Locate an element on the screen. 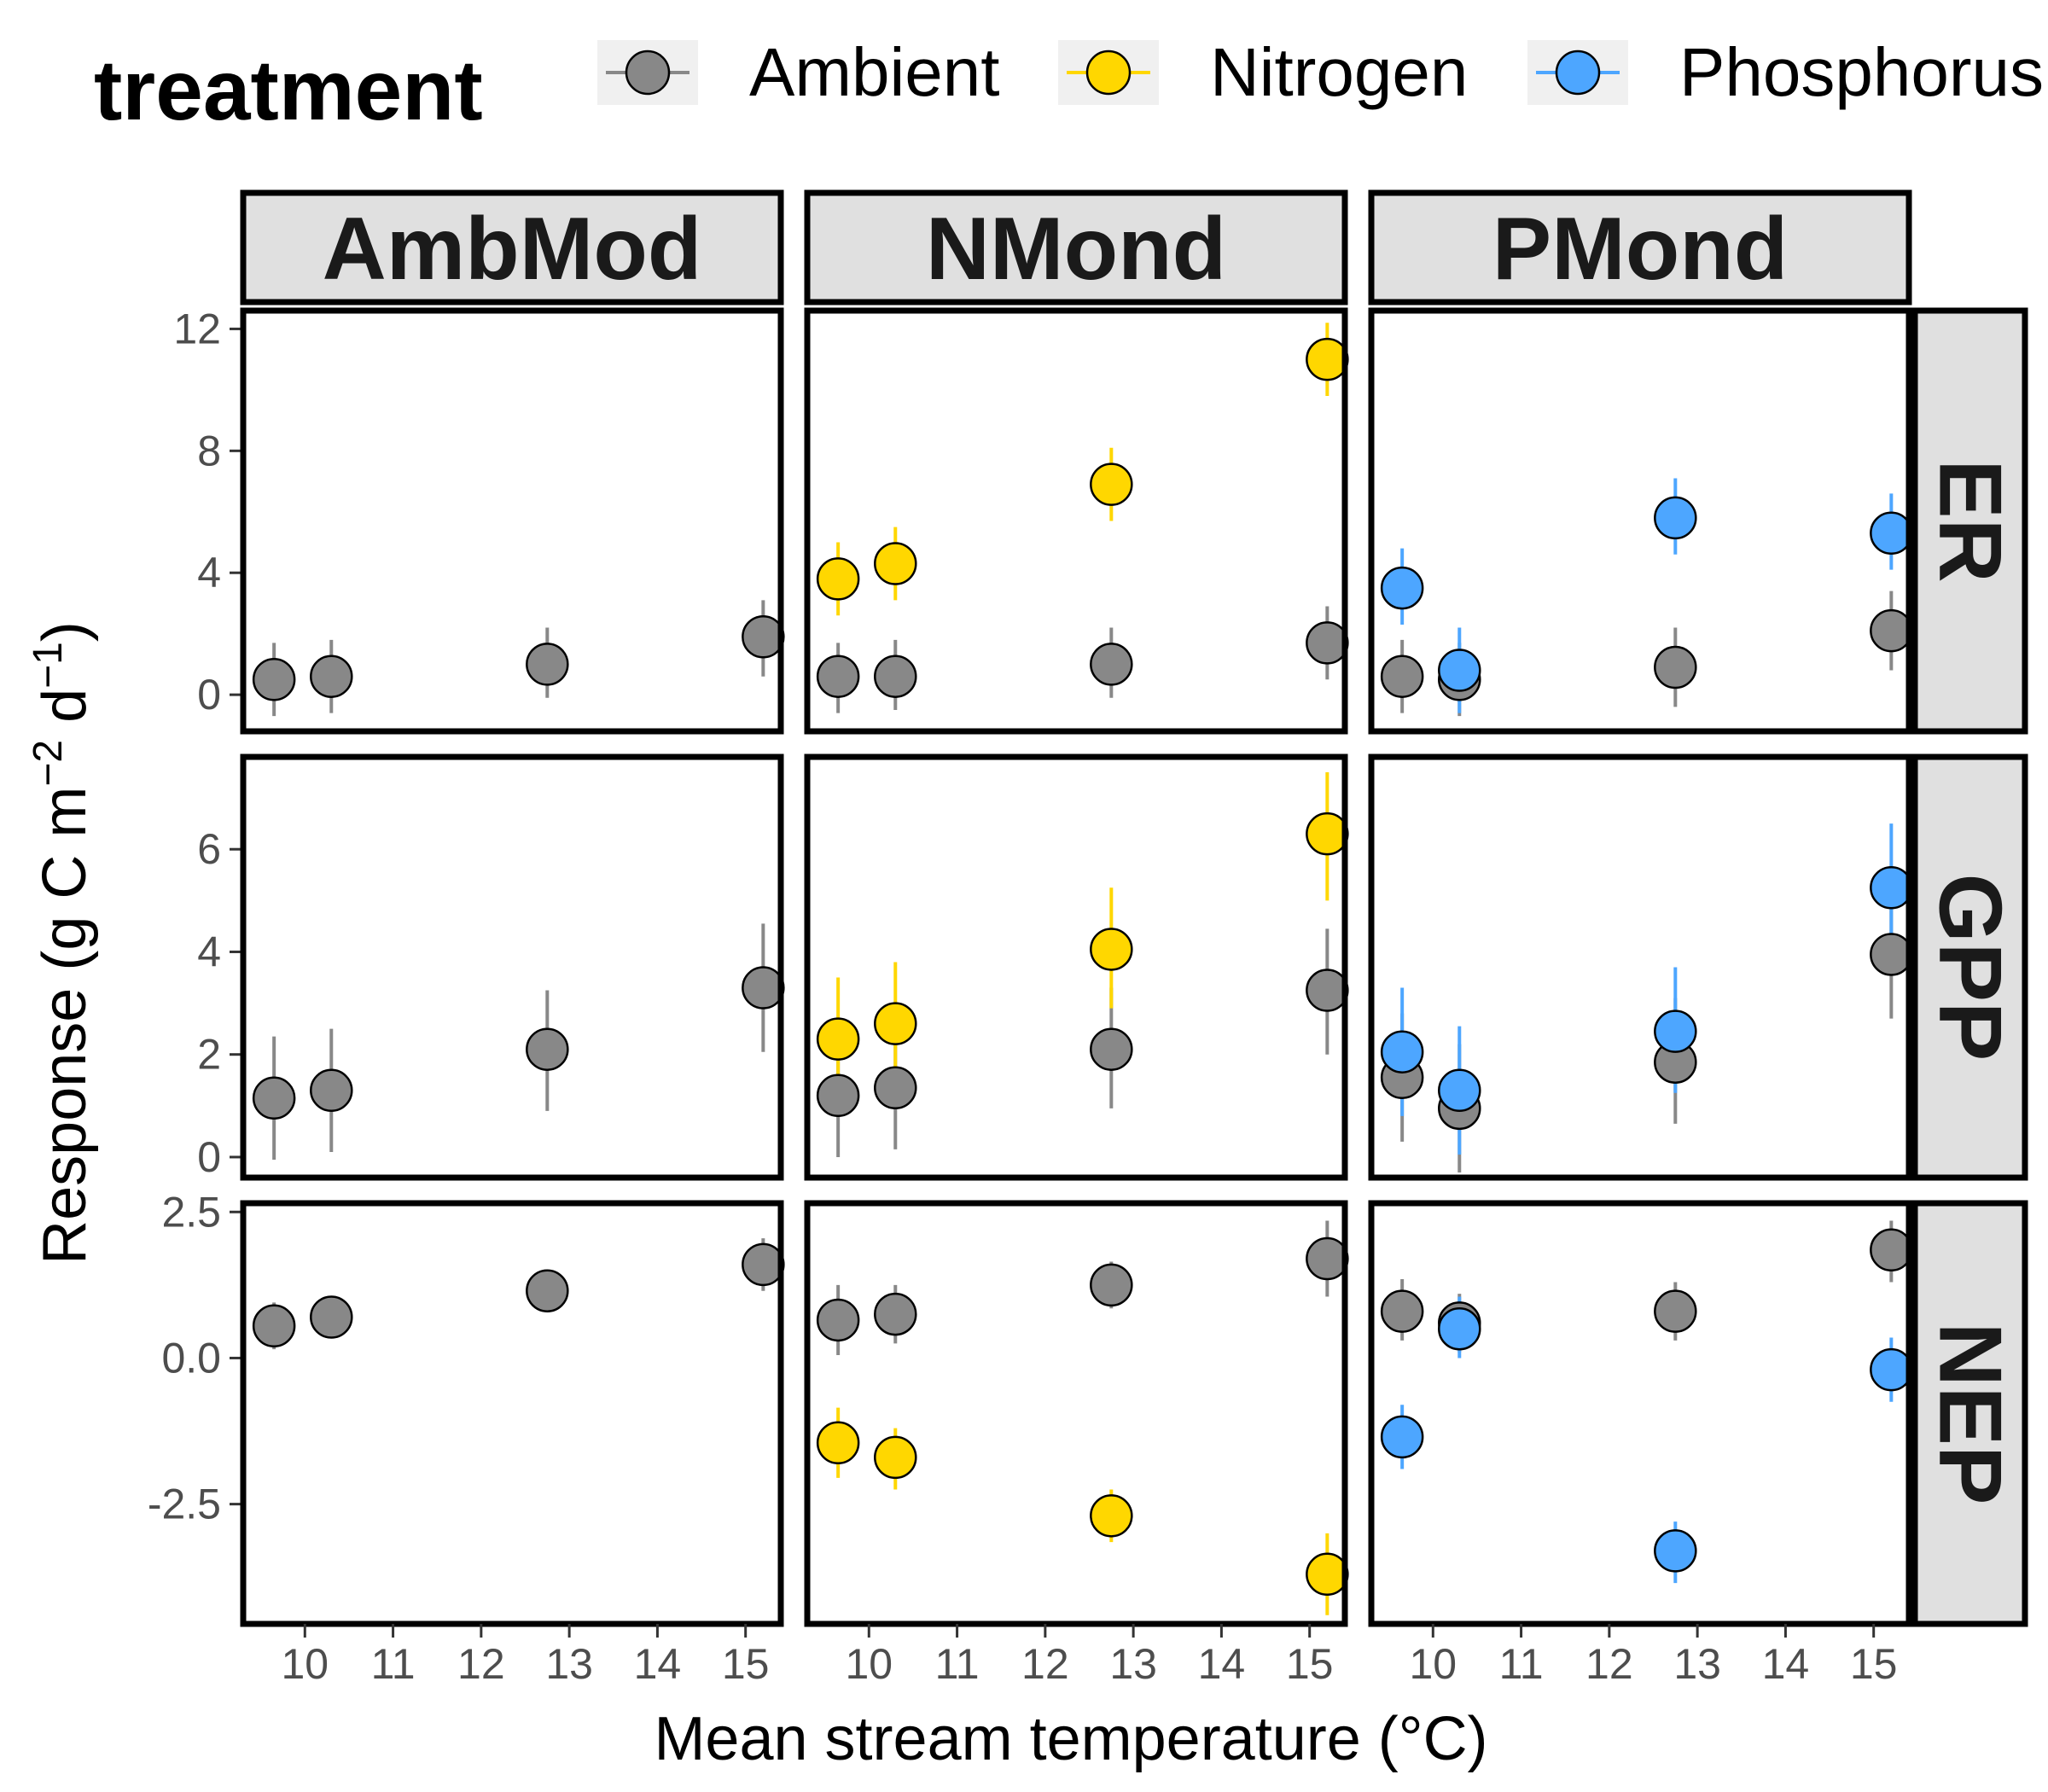 Image resolution: width=2048 pixels, height=1792 pixels. legend-entry-phosphorus: Phosphorus is located at coordinates (1786, 72).